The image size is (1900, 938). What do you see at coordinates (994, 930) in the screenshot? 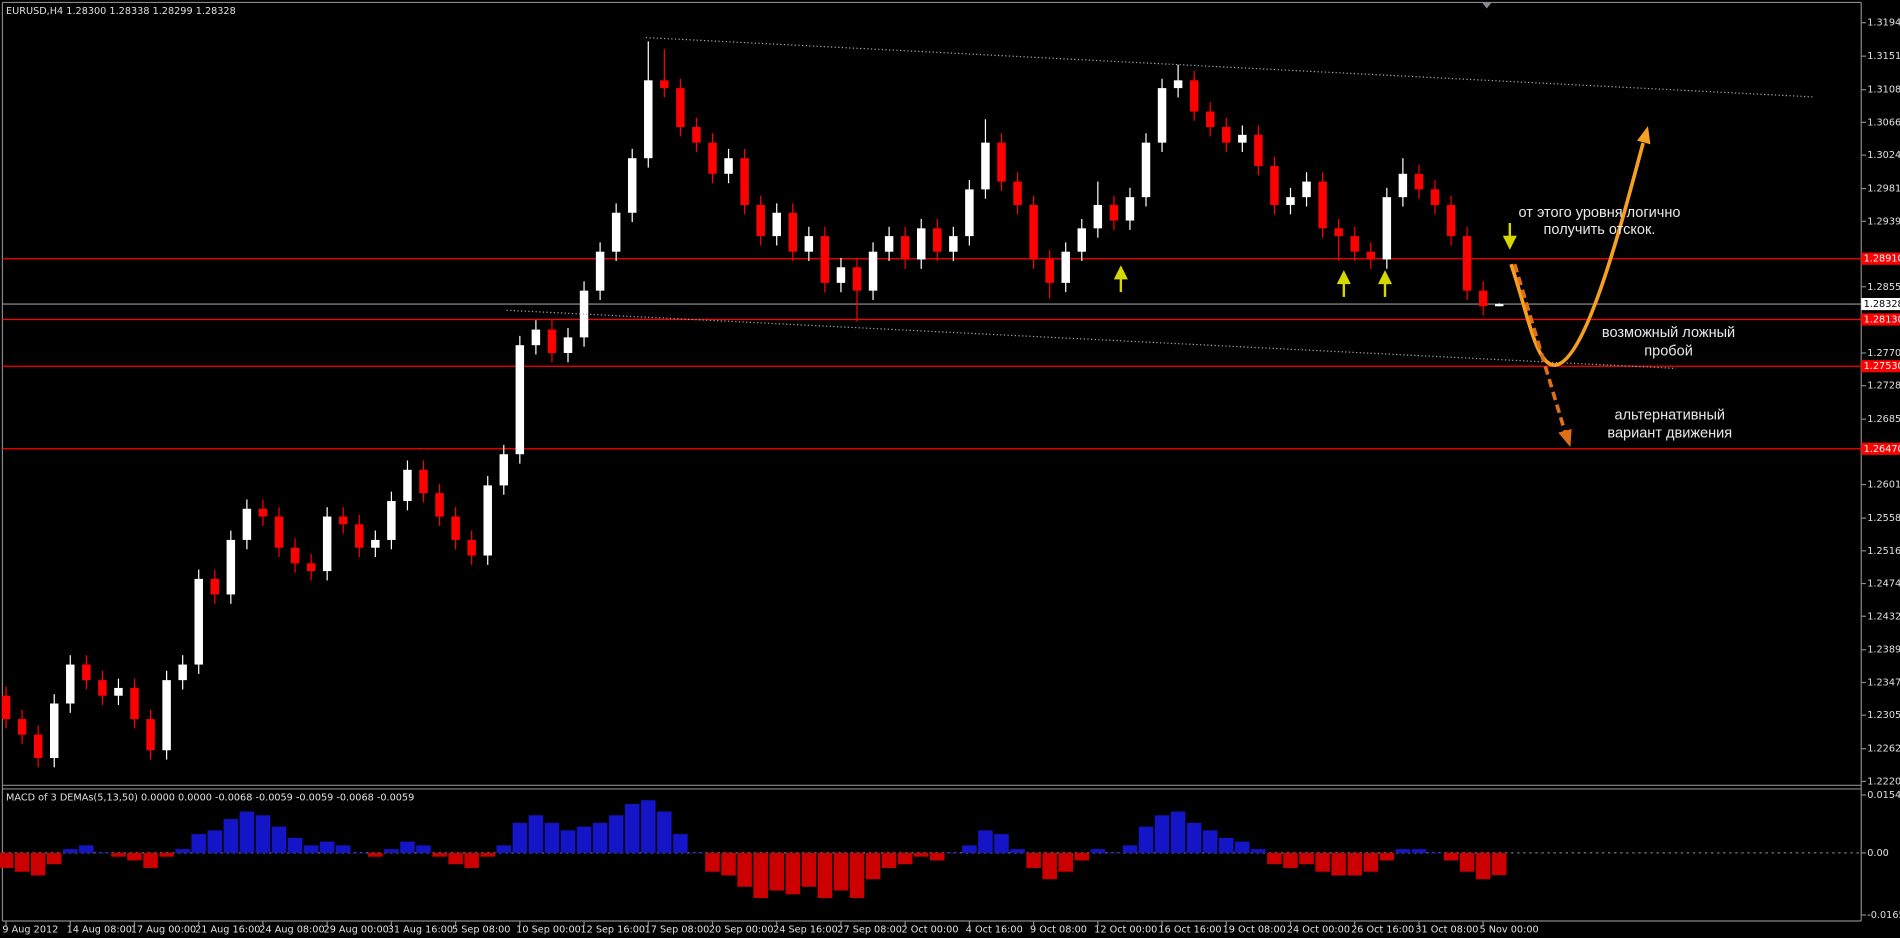
I see `x-tick-label: 4 Oct 16:00` at bounding box center [994, 930].